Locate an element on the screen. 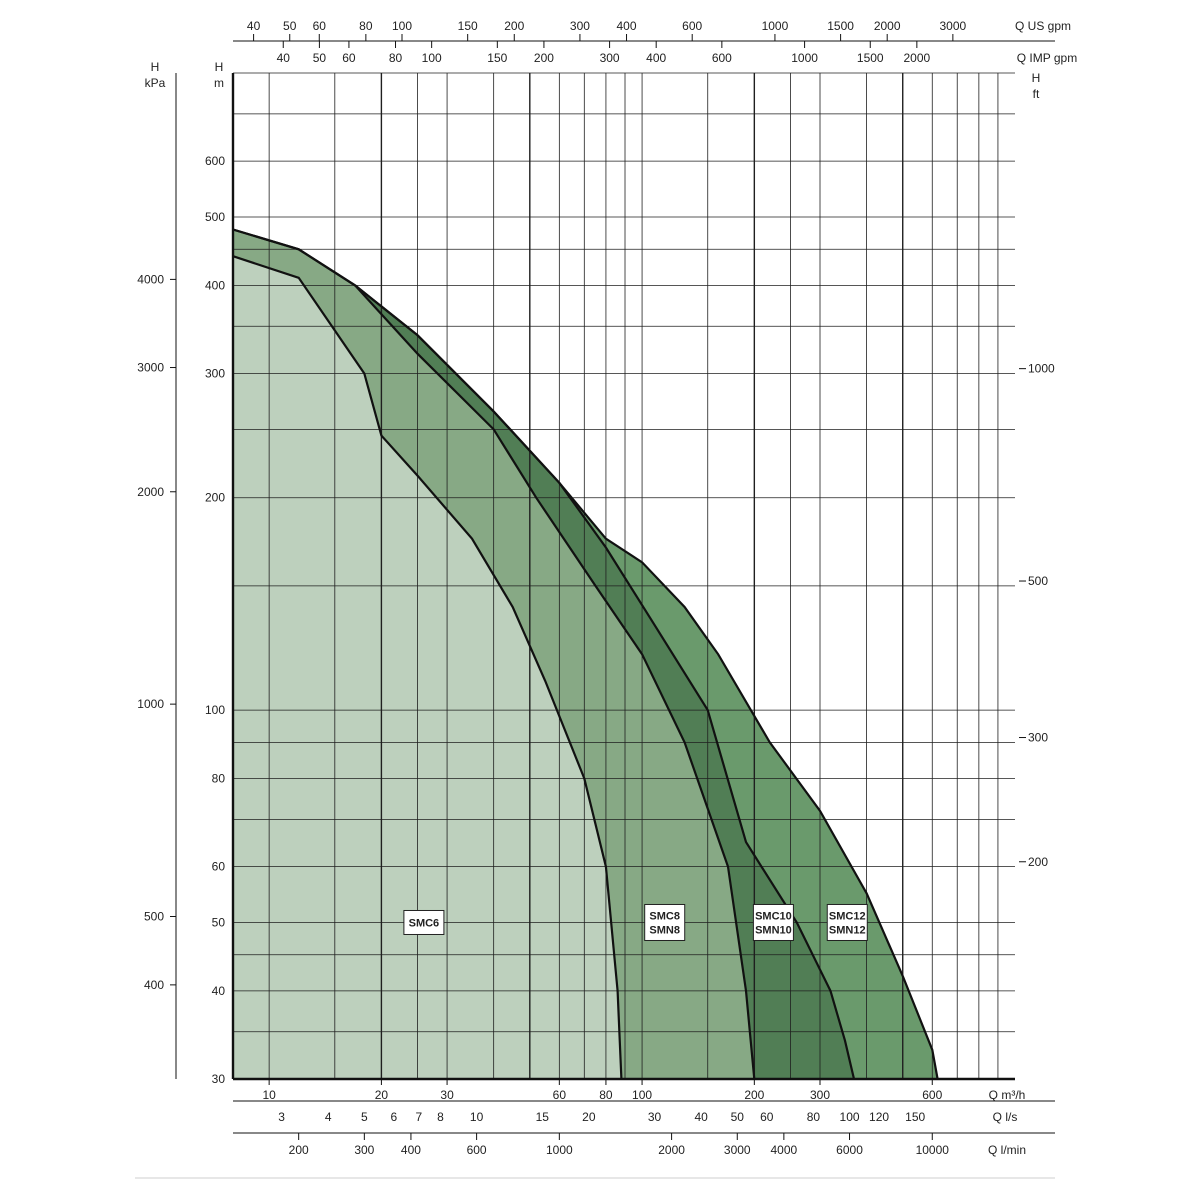 The width and height of the screenshot is (1181, 1181). ft-tick-label: 200 is located at coordinates (1038, 862).